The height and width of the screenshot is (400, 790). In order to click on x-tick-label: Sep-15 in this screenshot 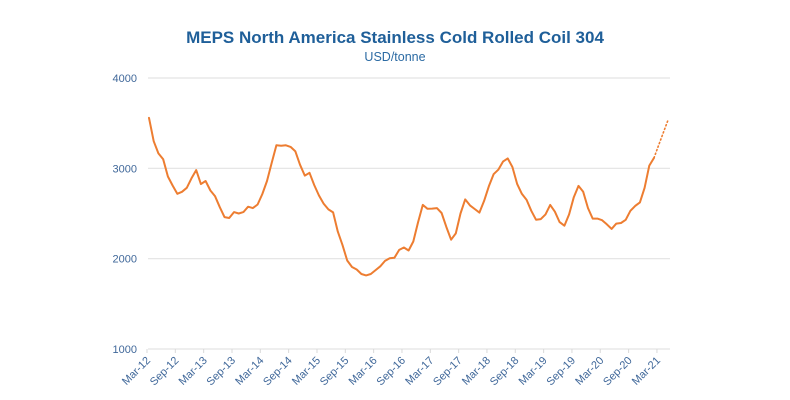, I will do `click(335, 372)`.